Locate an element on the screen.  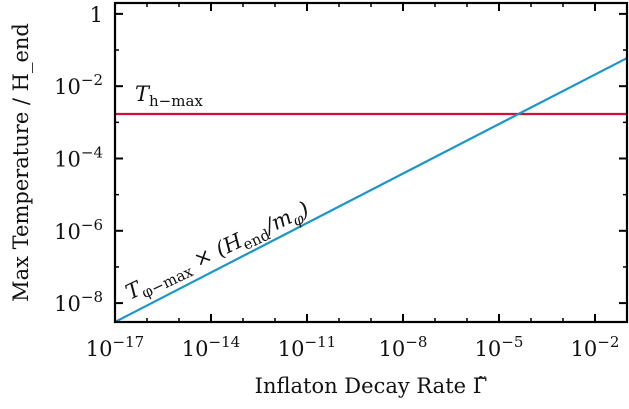
y-axis-title: Max Temperature / H_end is located at coordinates (21, 162).